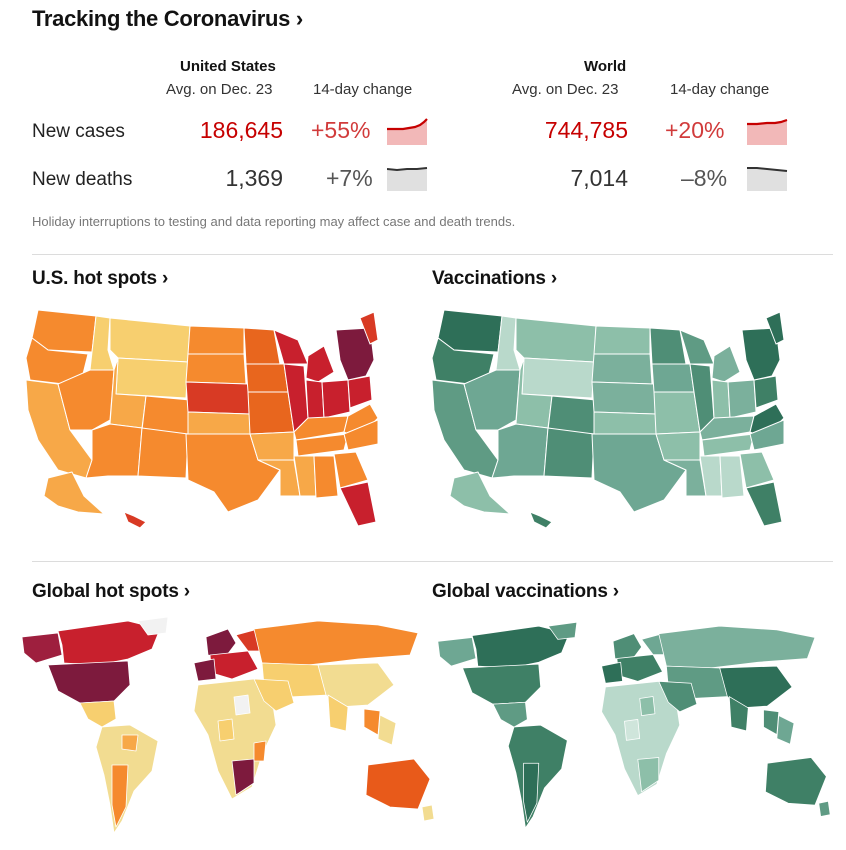  What do you see at coordinates (219, 89) in the screenshot?
I see `us-avg-label: Avg. on Dec. 23` at bounding box center [219, 89].